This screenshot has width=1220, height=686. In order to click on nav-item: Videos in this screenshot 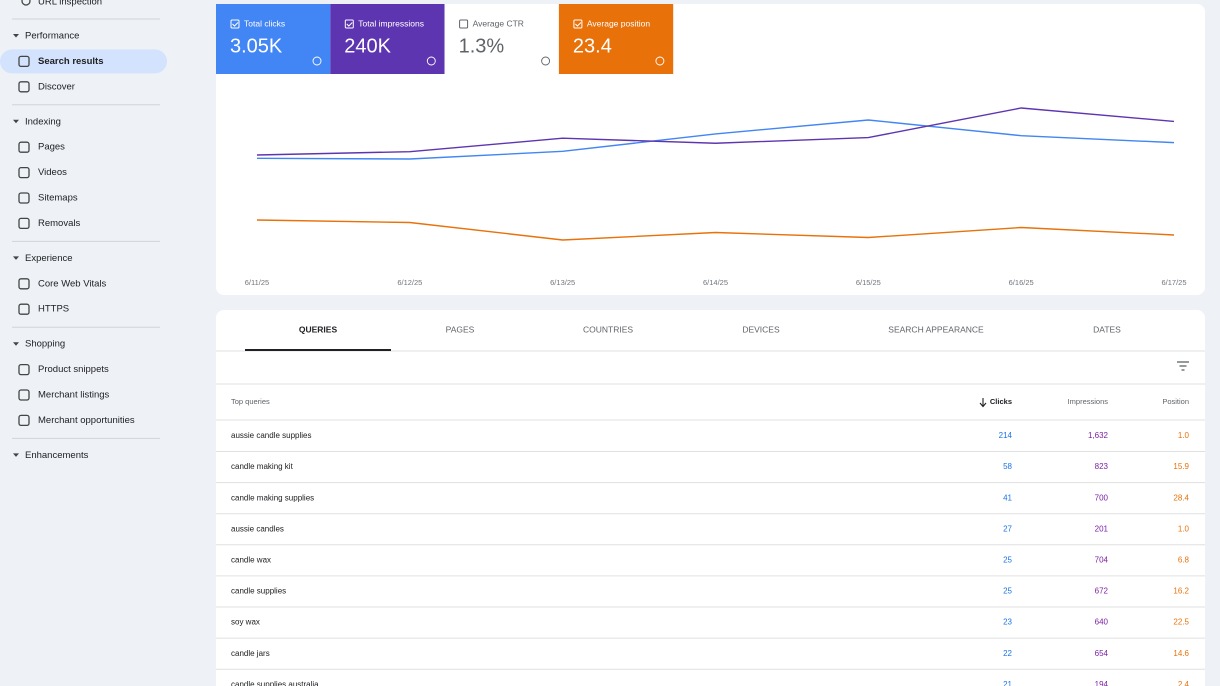, I will do `click(52, 172)`.